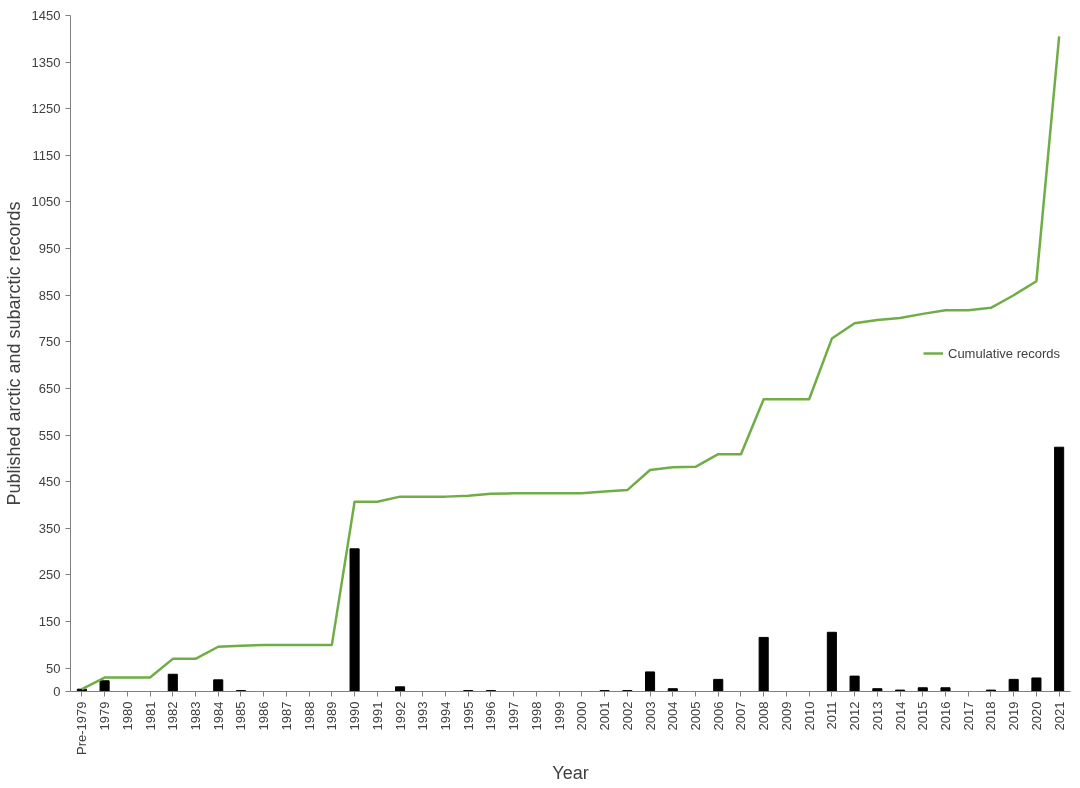 This screenshot has height=788, width=1080. What do you see at coordinates (764, 716) in the screenshot?
I see `x-tick-label: 2008` at bounding box center [764, 716].